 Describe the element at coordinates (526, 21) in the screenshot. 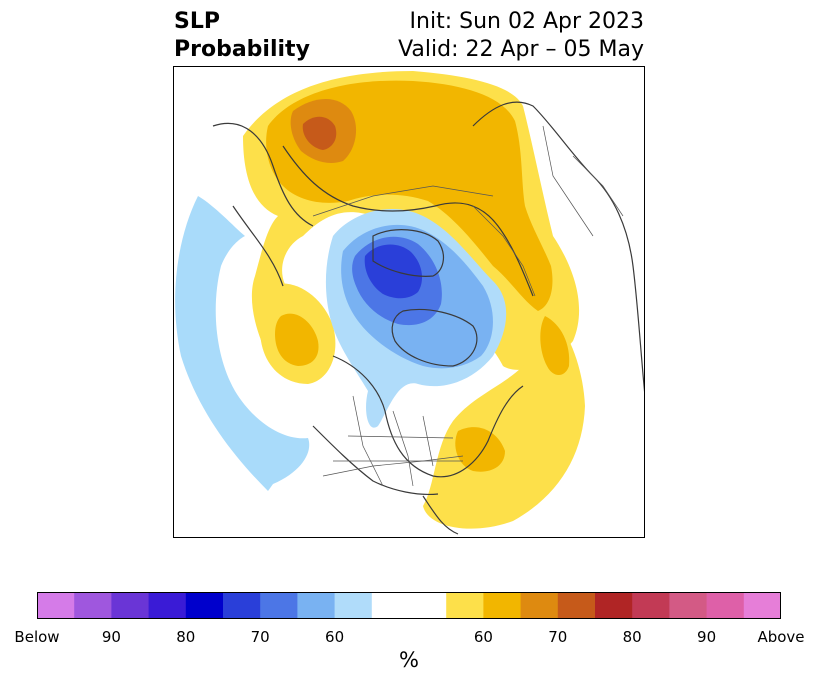

I see `title-init: Init: Sun 02 Apr 2023` at that location.